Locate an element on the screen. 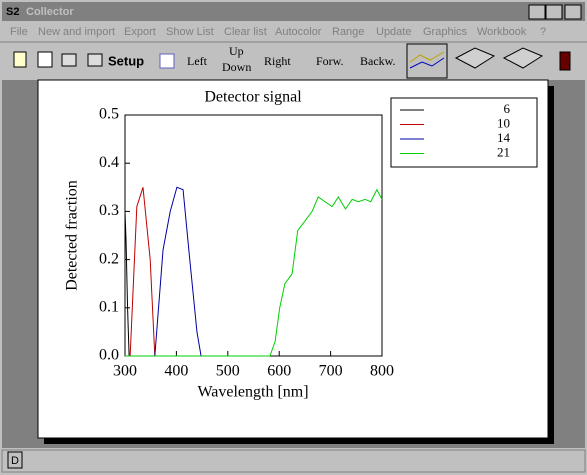  y-tick-label: 0.1 is located at coordinates (109, 306).